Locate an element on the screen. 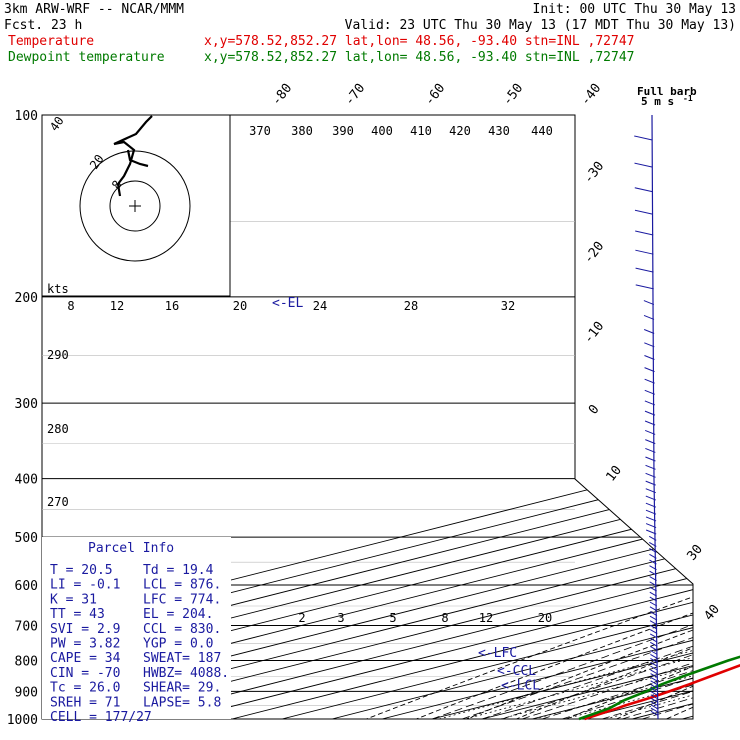  theta-label: 380 is located at coordinates (302, 131).